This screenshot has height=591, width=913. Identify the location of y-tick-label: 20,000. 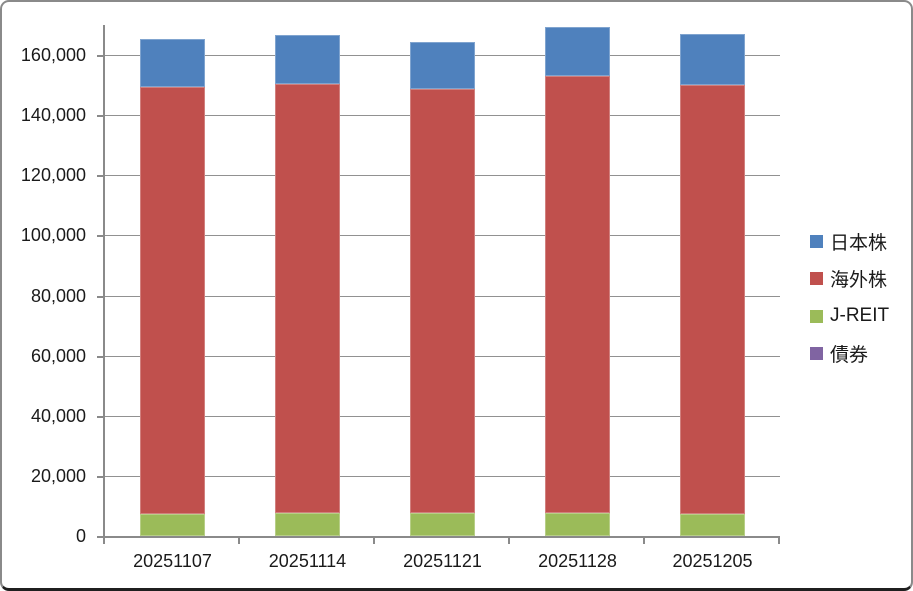
(58, 475).